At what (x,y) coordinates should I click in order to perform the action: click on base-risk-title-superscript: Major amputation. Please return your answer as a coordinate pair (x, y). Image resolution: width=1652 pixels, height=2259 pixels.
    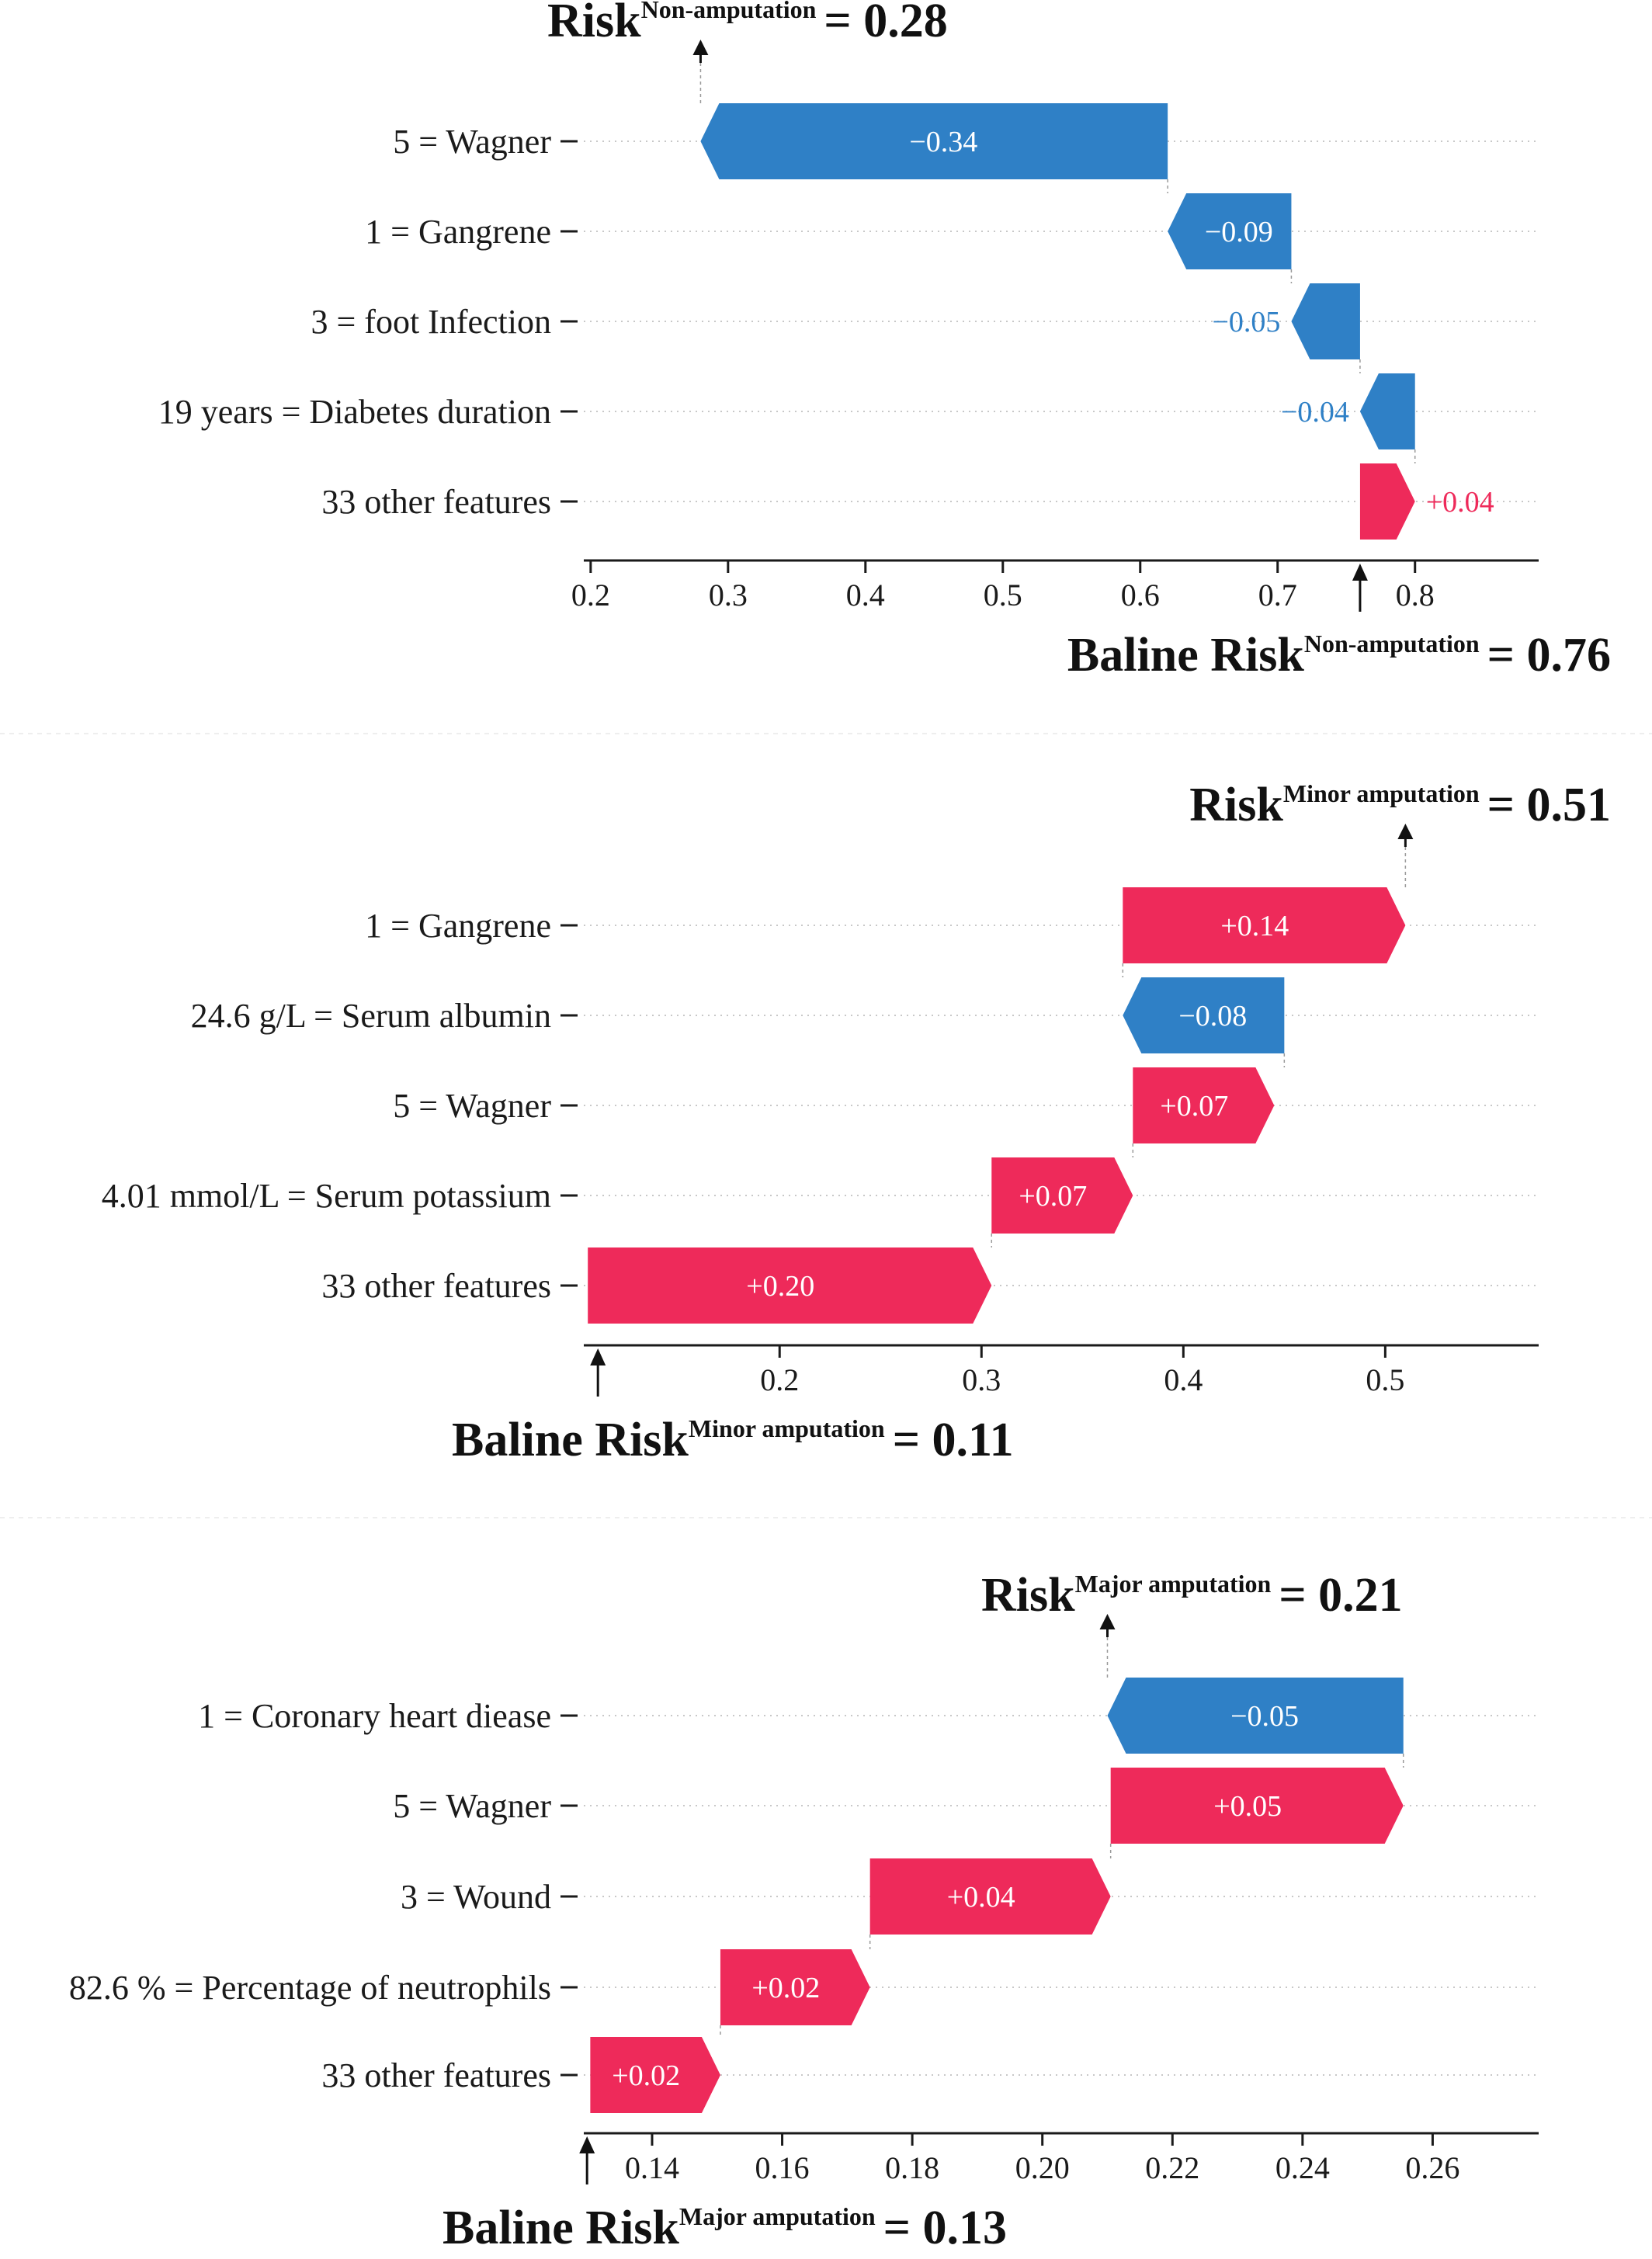
    Looking at the image, I should click on (777, 2216).